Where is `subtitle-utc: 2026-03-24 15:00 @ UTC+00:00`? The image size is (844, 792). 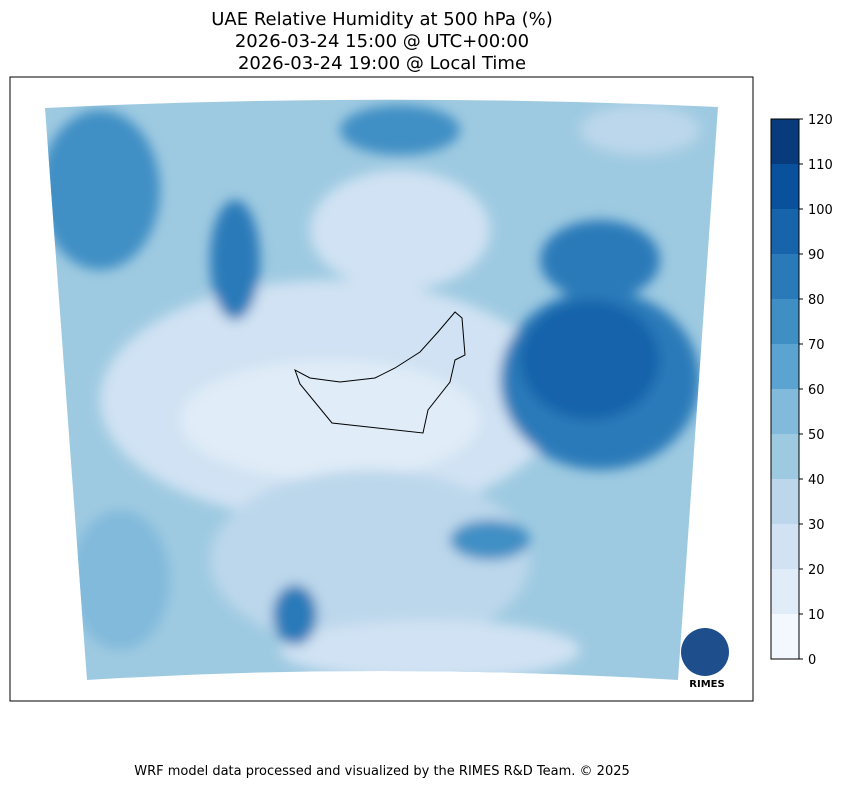
subtitle-utc: 2026-03-24 15:00 @ UTC+00:00 is located at coordinates (382, 41).